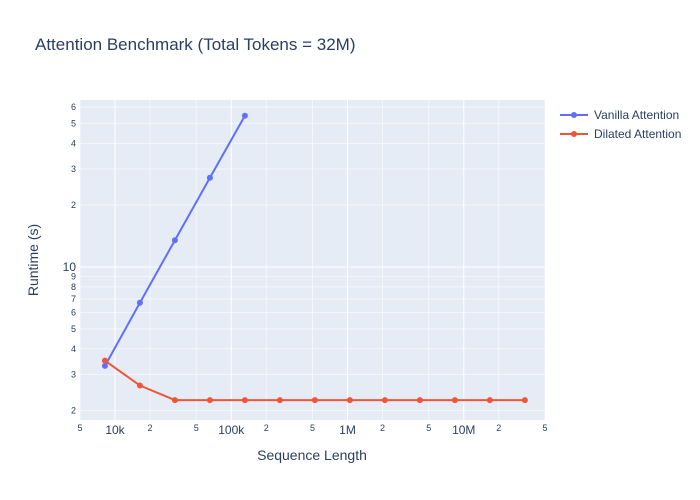 Image resolution: width=700 pixels, height=500 pixels. Describe the element at coordinates (70, 267) in the screenshot. I see `y-tick-label: 10` at that location.